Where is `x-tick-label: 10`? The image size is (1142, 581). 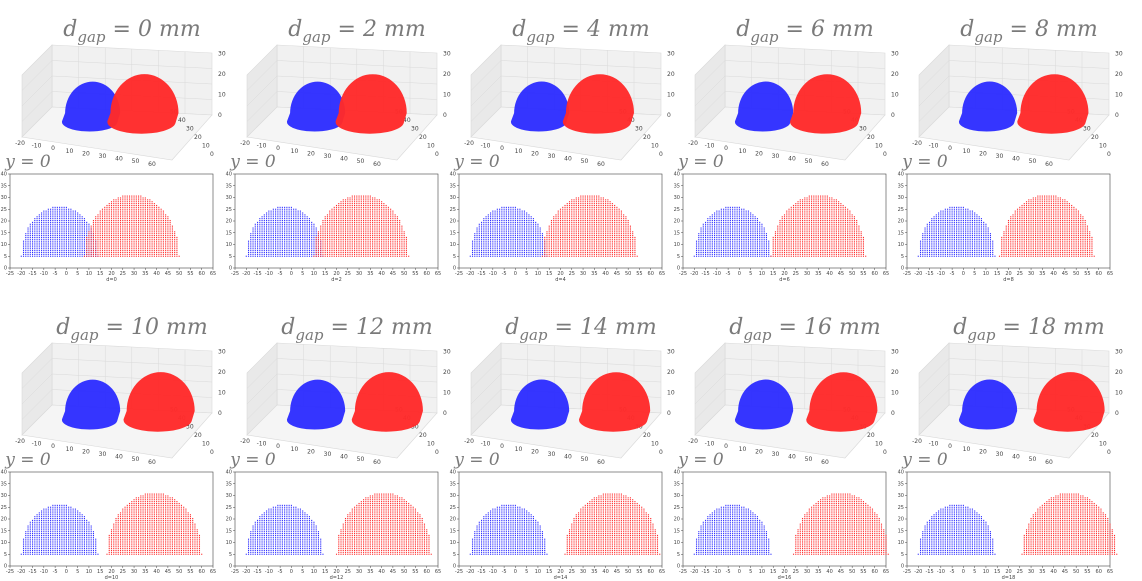
x-tick-label: 10 is located at coordinates (314, 274).